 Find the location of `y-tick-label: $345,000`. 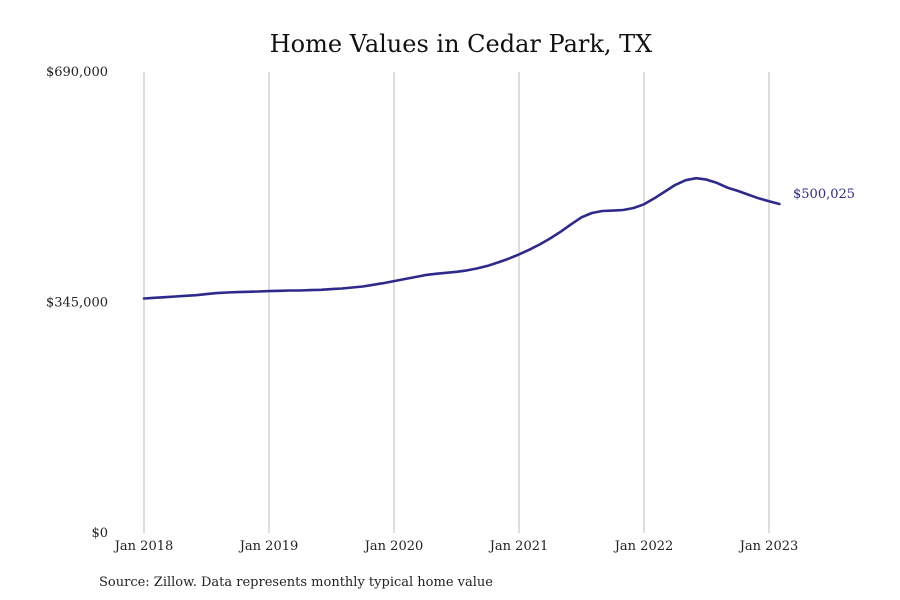

y-tick-label: $345,000 is located at coordinates (77, 303).